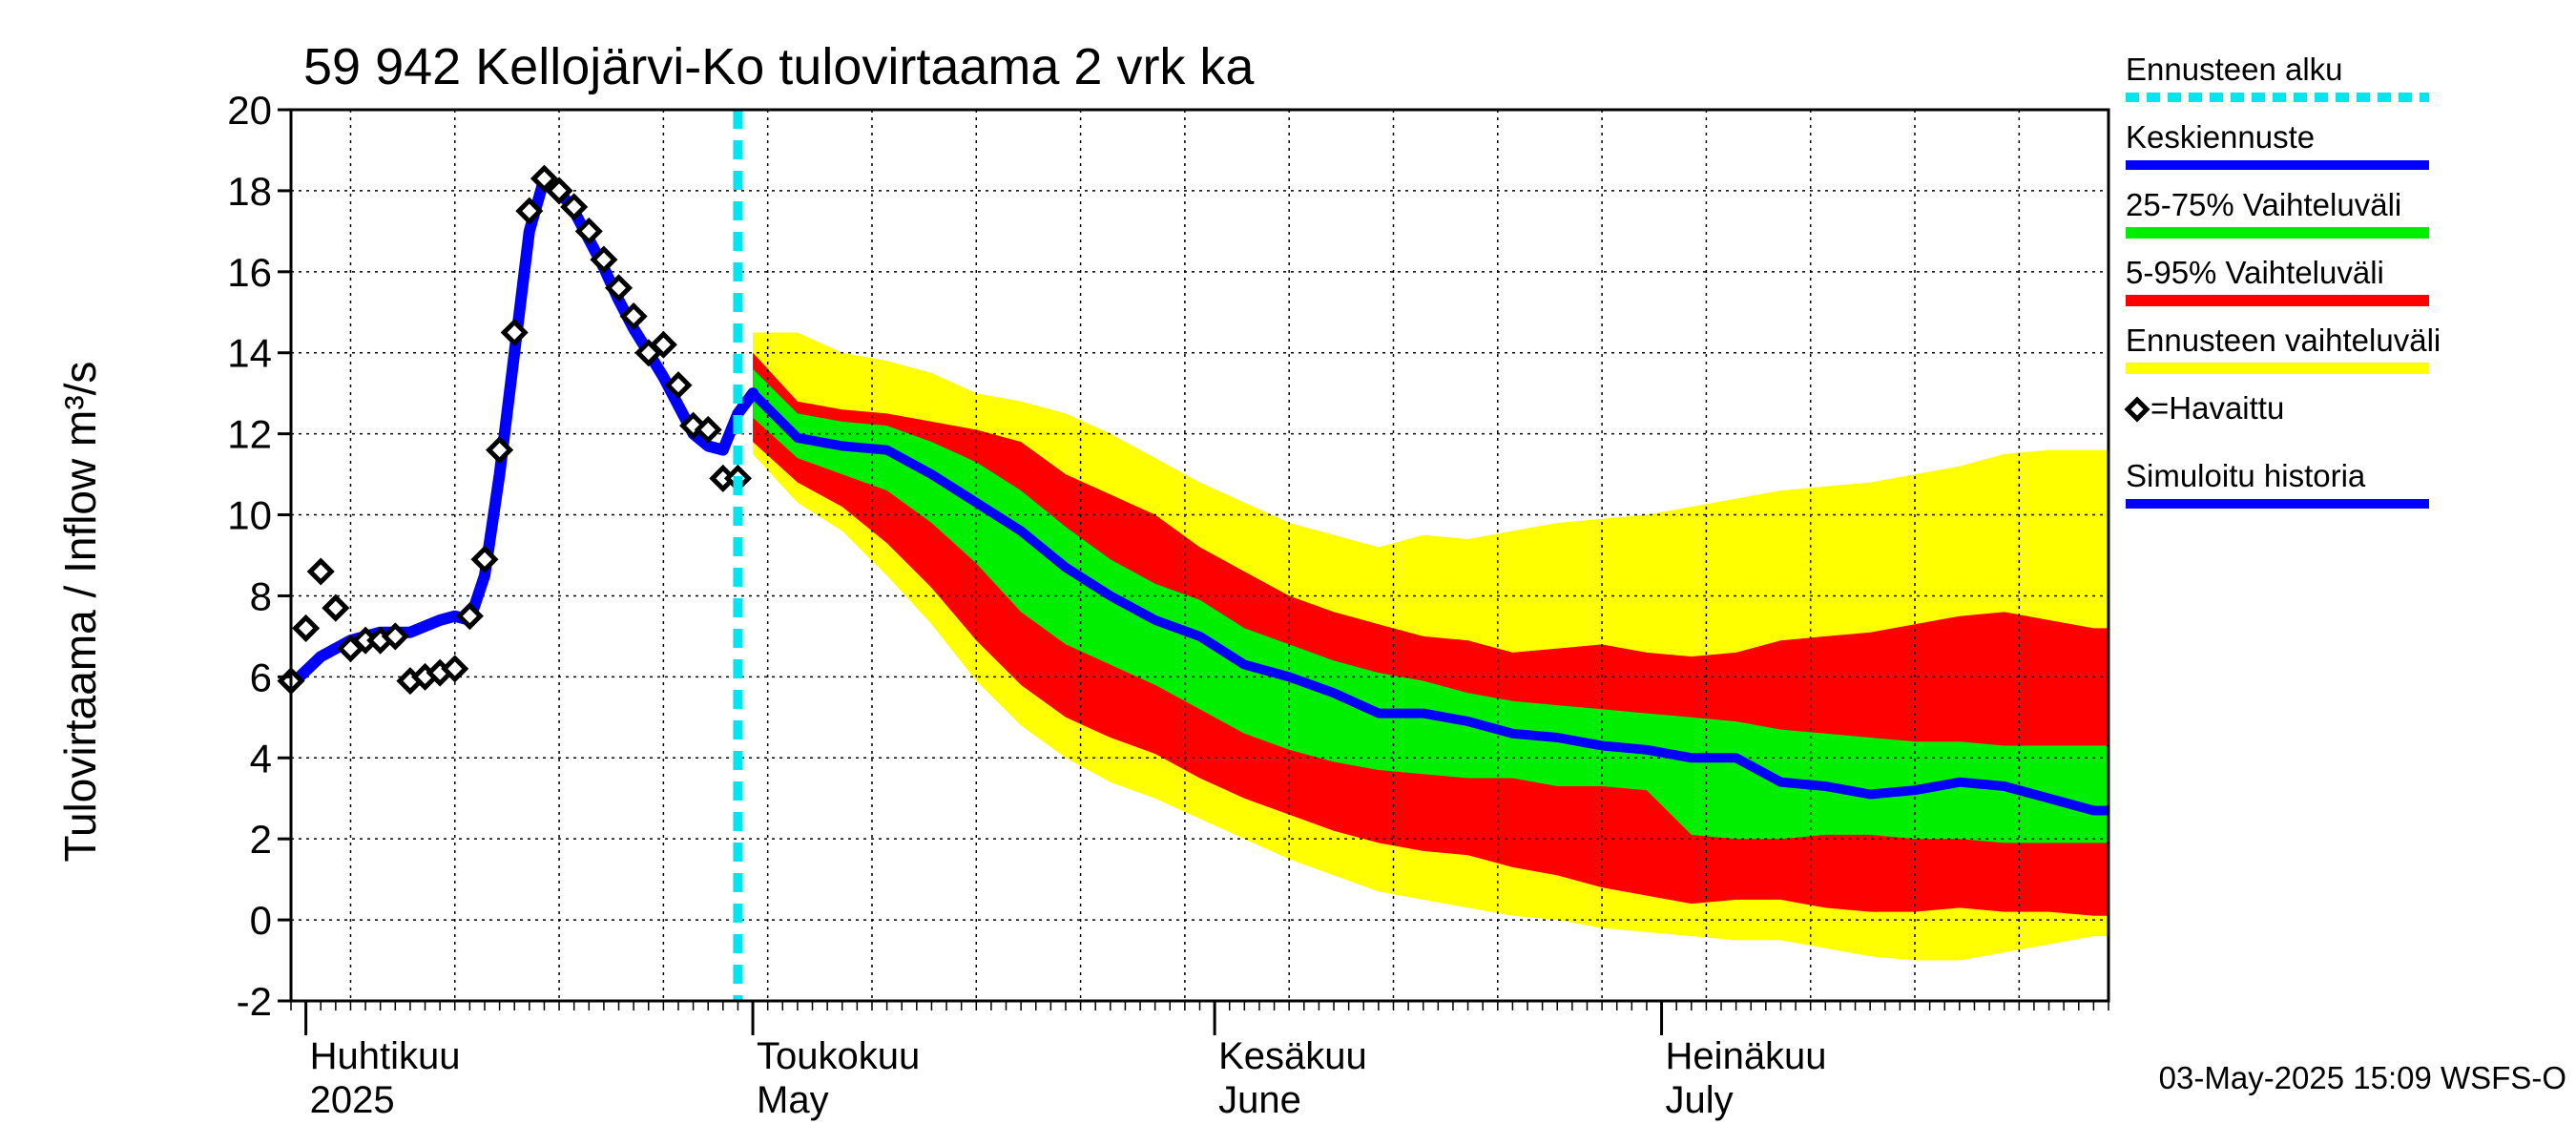 The height and width of the screenshot is (1145, 2576). I want to click on y-tick-label: 10, so click(249, 516).